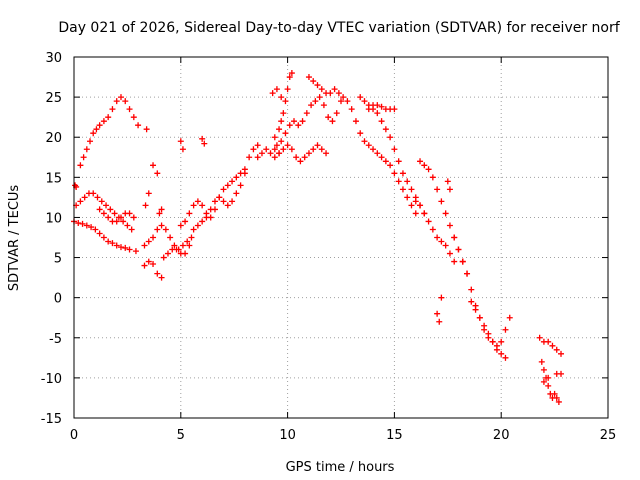 The height and width of the screenshot is (480, 640). What do you see at coordinates (51, 379) in the screenshot?
I see `y-tick-label: -10` at bounding box center [51, 379].